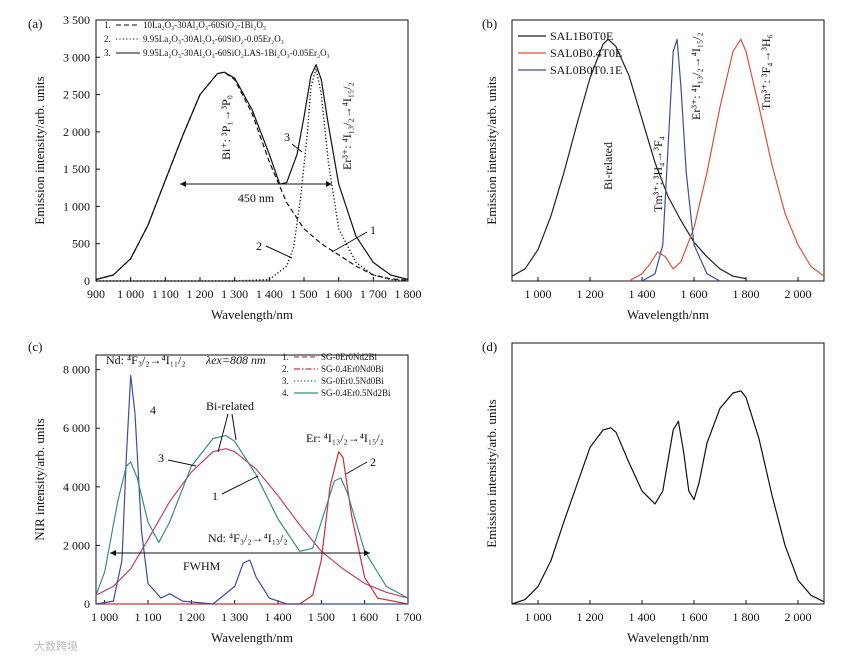 The height and width of the screenshot is (657, 843). What do you see at coordinates (204, 25) in the screenshot?
I see `legend-label: 10La₂O₃-30Al₂O₃-60SiO₂-1Bi₂O₃` at bounding box center [204, 25].